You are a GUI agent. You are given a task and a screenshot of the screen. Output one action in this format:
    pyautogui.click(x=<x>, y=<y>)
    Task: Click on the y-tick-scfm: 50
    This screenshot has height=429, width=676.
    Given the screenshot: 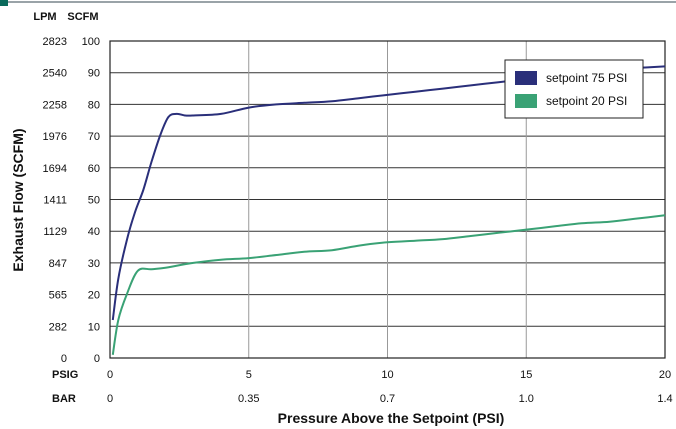 What is the action you would take?
    pyautogui.click(x=94, y=201)
    